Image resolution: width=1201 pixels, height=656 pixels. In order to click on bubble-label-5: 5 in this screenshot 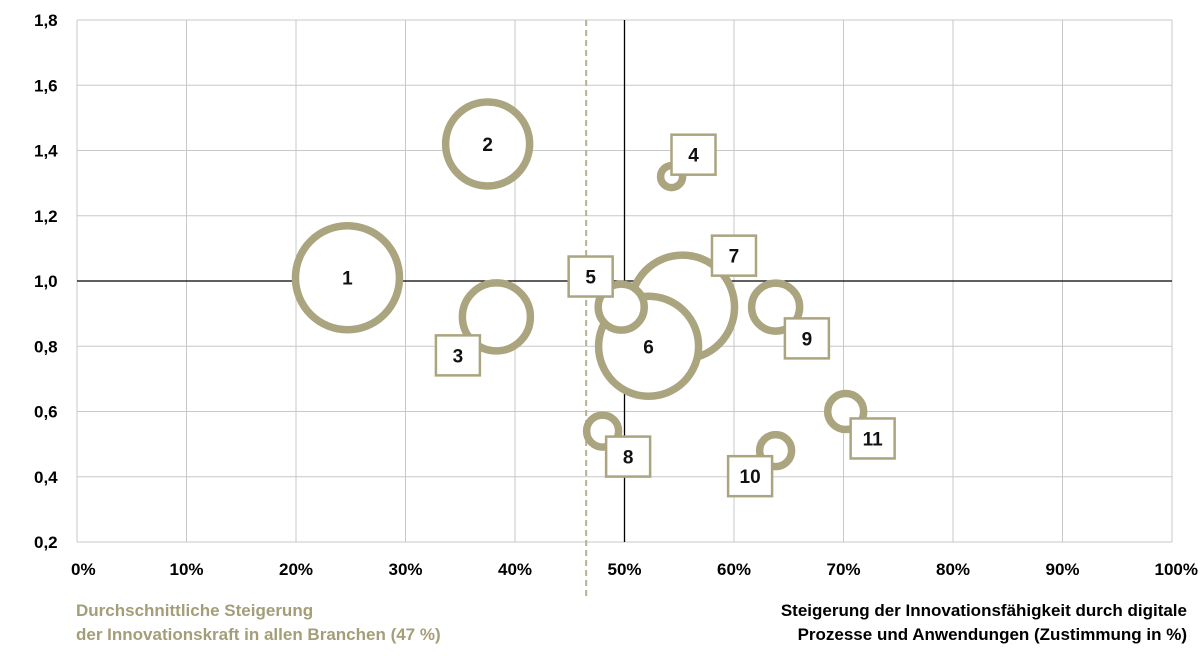, I will do `click(590, 278)`.